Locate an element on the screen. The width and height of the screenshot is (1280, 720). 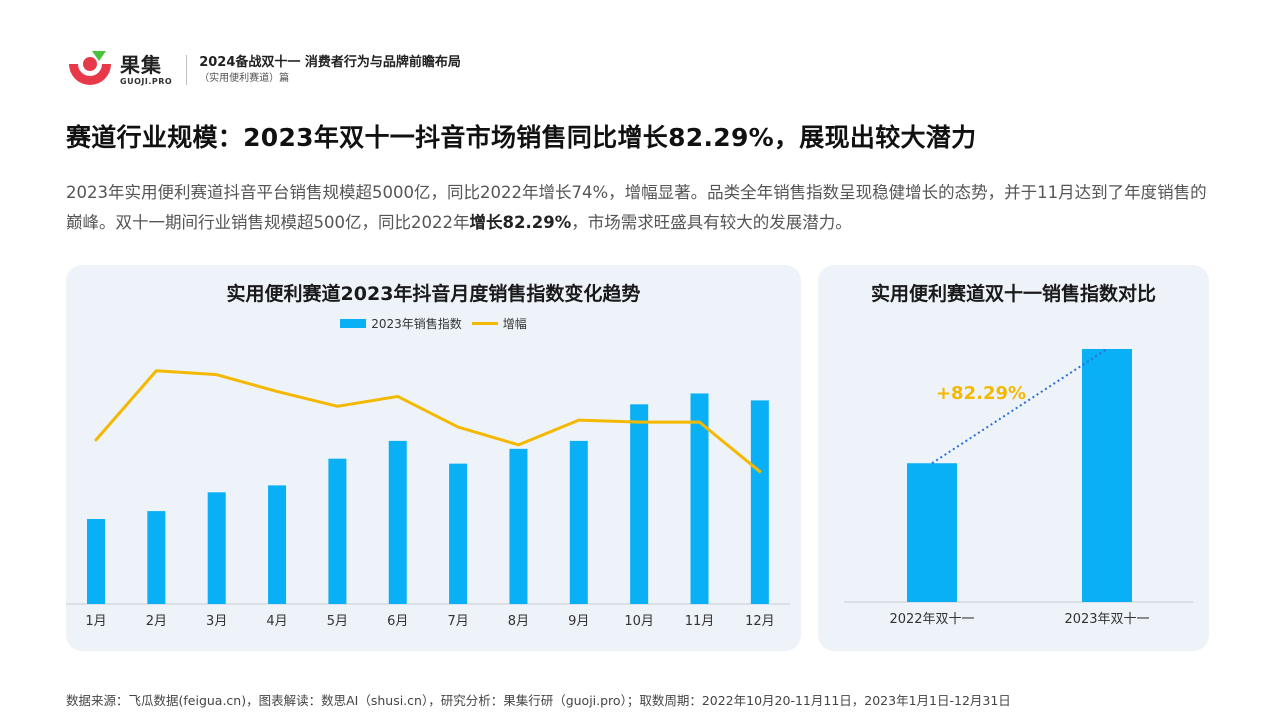
x-tick-label: 7月 is located at coordinates (457, 621).